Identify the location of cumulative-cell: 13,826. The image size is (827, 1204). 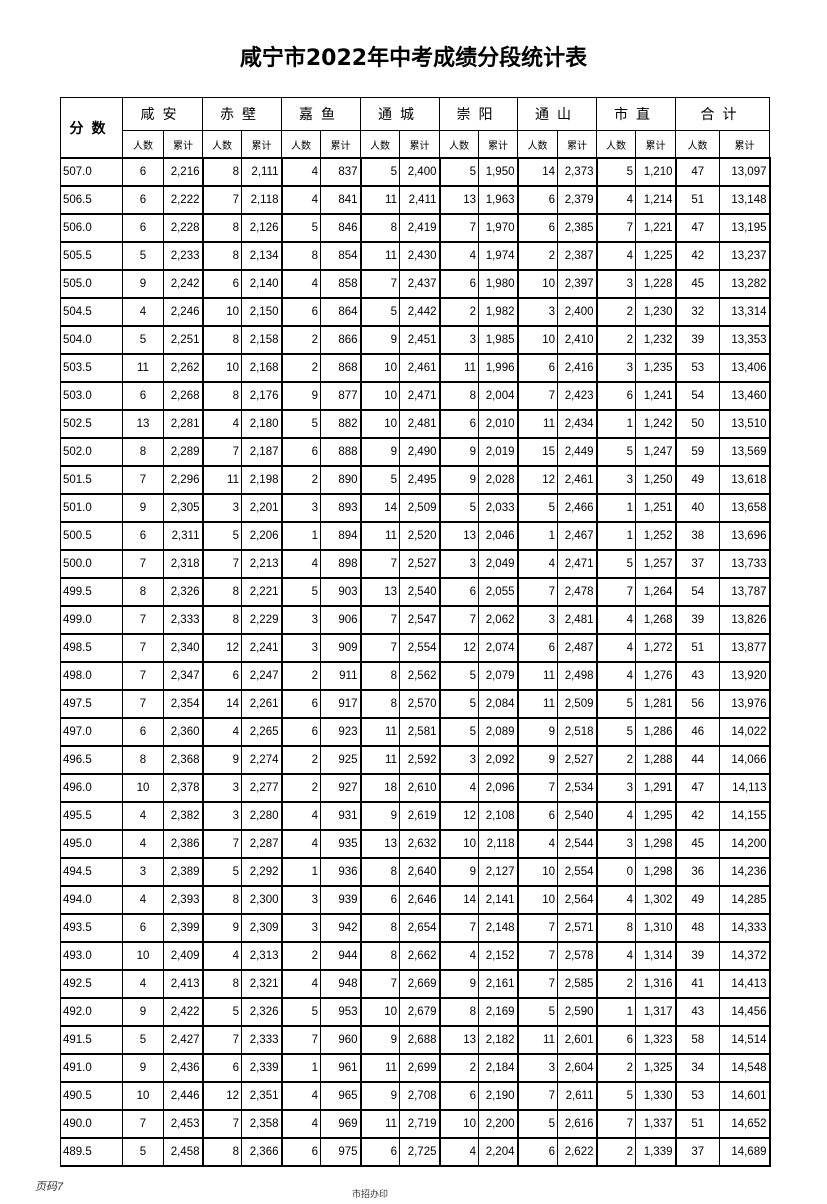
(745, 620).